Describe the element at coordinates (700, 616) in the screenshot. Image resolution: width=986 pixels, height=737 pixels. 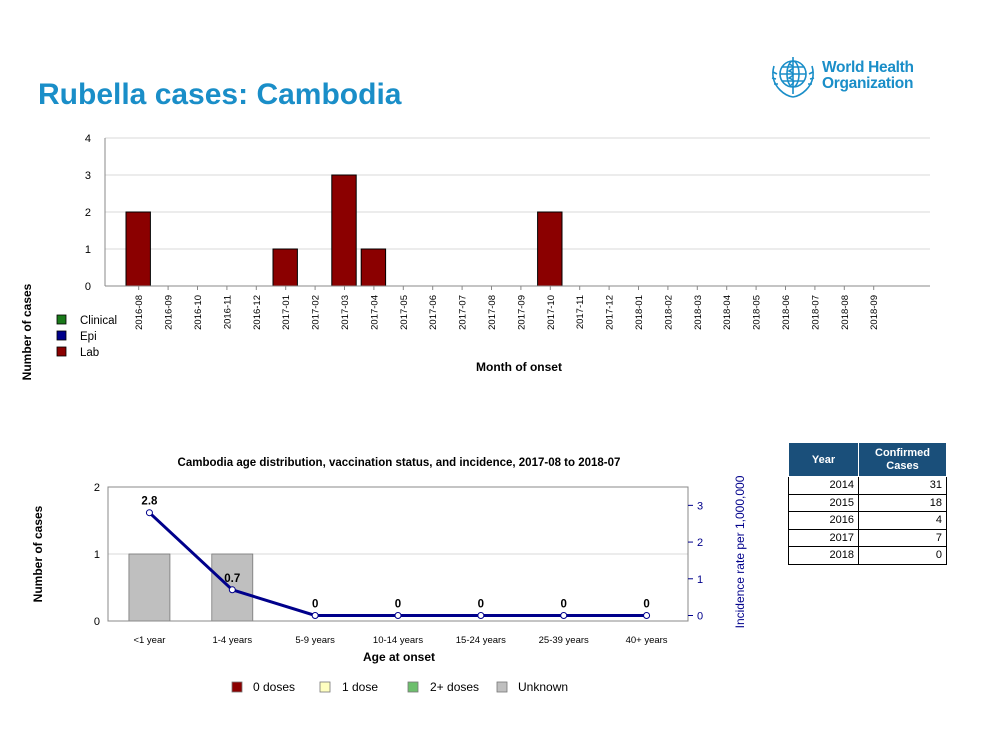
I see `chart2-y2tick-label: 0` at that location.